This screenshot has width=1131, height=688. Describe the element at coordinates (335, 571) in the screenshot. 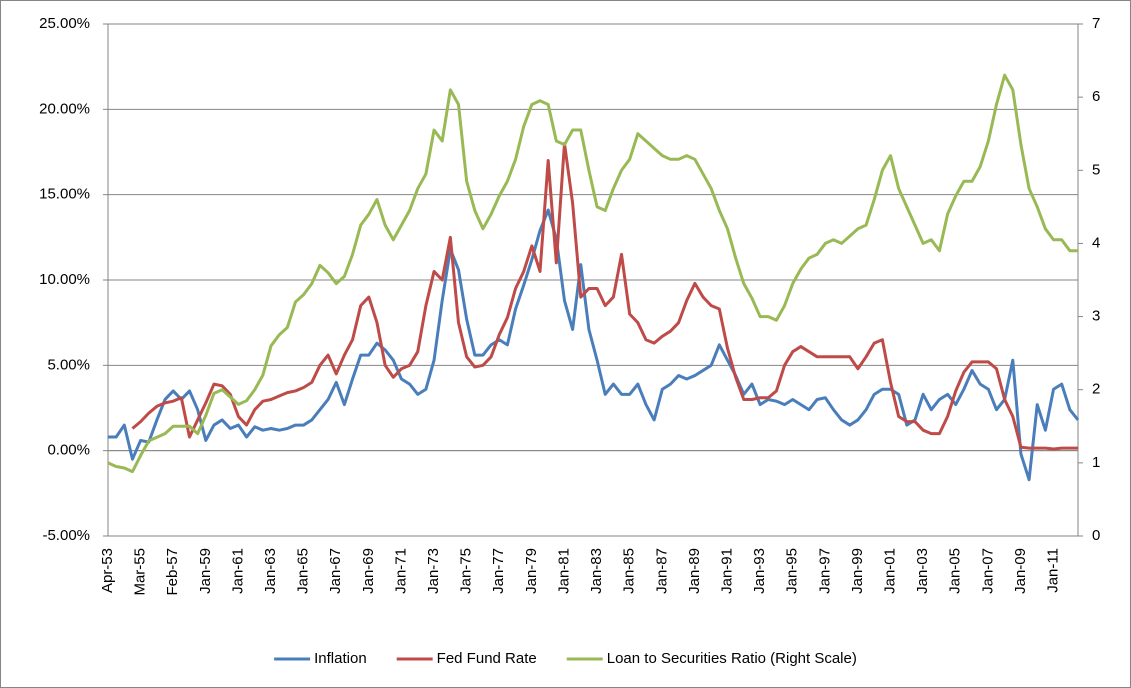

I see `x-tick-label: Jan-67` at that location.